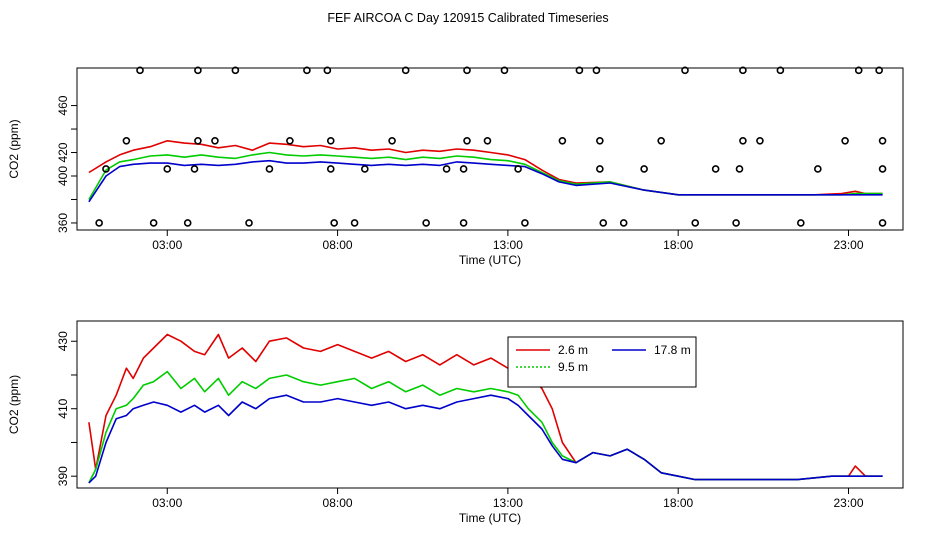 Image resolution: width=936 pixels, height=545 pixels. Describe the element at coordinates (63, 408) in the screenshot. I see `y-tick-label: 410` at that location.